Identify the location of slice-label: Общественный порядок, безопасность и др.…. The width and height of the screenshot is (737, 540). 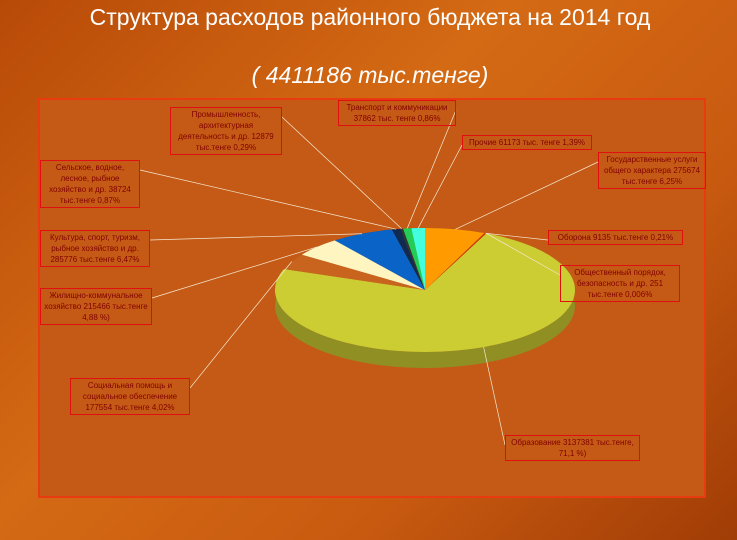
(620, 283).